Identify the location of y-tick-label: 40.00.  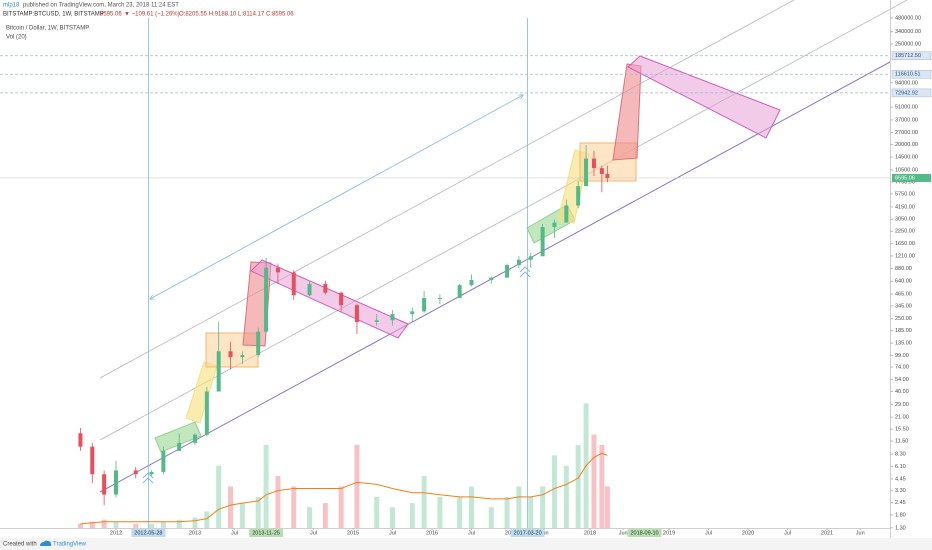
(902, 392).